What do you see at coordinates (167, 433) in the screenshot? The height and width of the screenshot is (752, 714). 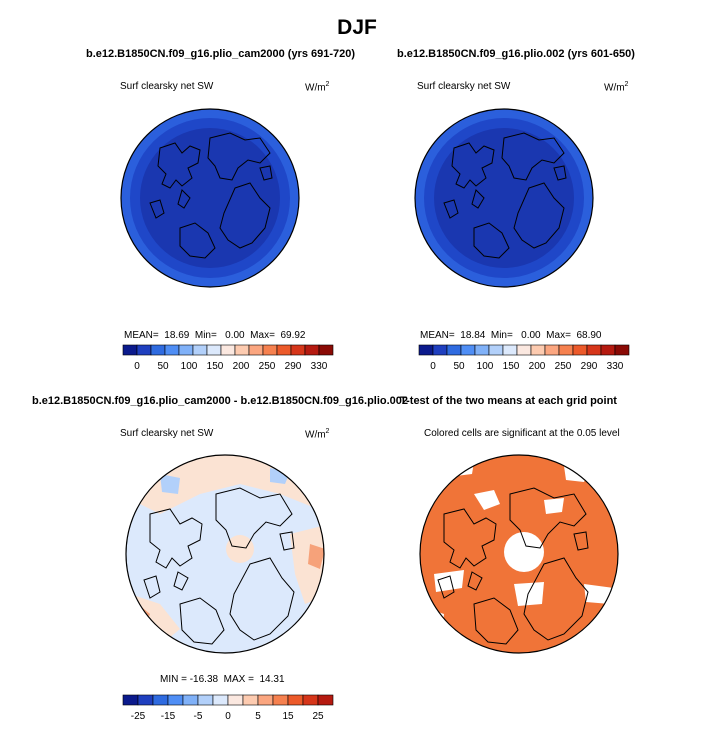 I see `panel-3-subtitle: Surf clearsky net SW` at bounding box center [167, 433].